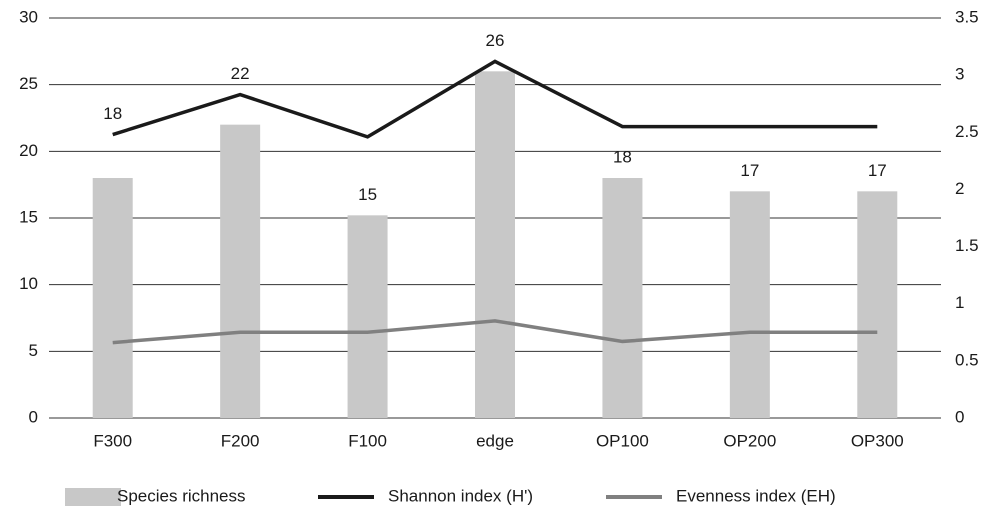 The height and width of the screenshot is (518, 994). I want to click on legend-label: Shannon index (H'), so click(460, 495).